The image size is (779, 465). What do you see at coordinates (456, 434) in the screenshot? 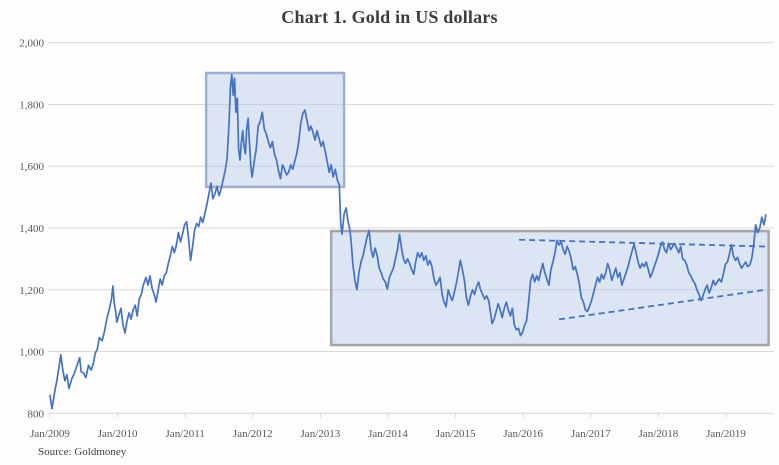
I see `x-axis-tick-label: Jan/2015` at bounding box center [456, 434].